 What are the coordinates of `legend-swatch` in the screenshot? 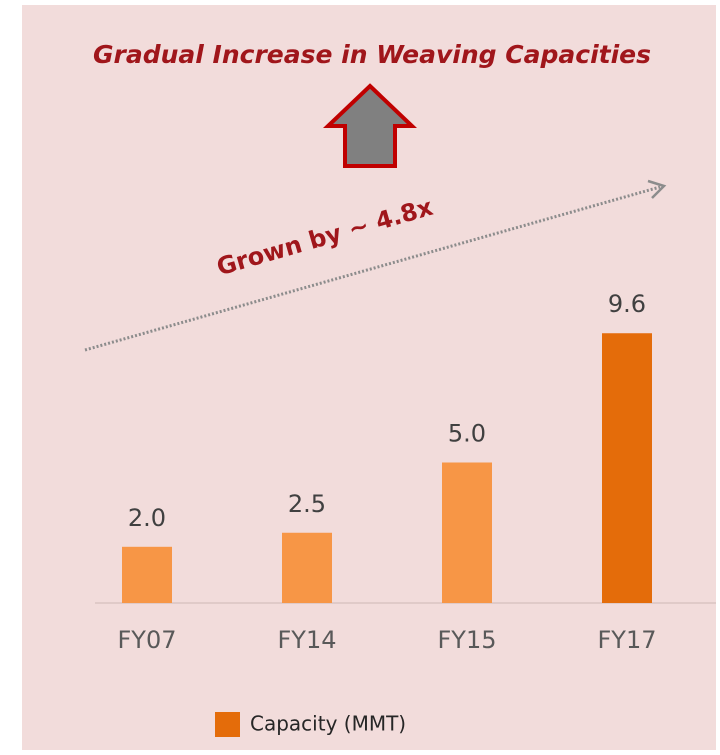 It's located at (227, 724).